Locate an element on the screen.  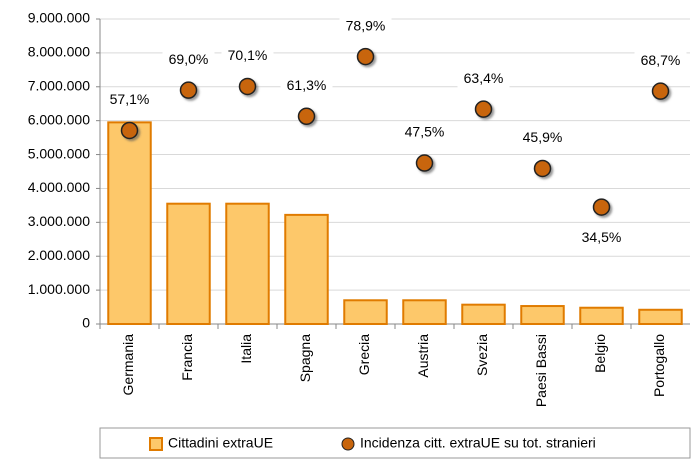
y-tick-label: 3.000.000 is located at coordinates (59, 221).